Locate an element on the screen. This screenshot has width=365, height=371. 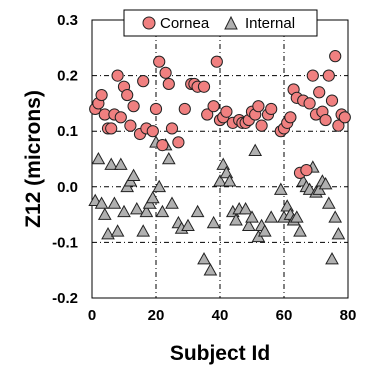
legend-label-internal: Internal is located at coordinates (270, 23).